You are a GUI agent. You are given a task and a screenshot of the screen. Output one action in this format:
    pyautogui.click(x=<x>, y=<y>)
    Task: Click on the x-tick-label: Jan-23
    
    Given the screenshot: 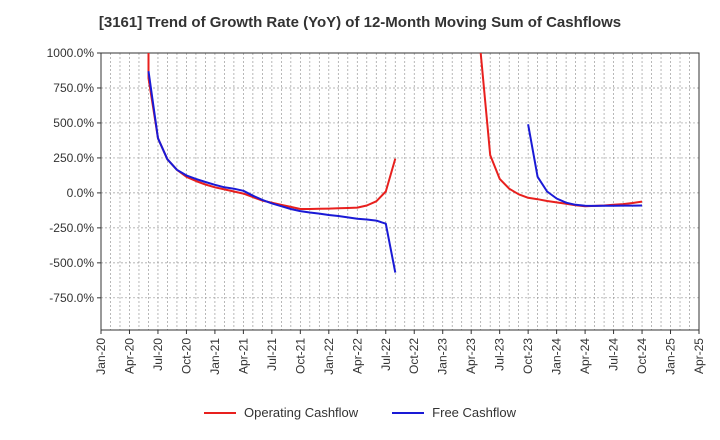 What is the action you would take?
    pyautogui.click(x=443, y=356)
    